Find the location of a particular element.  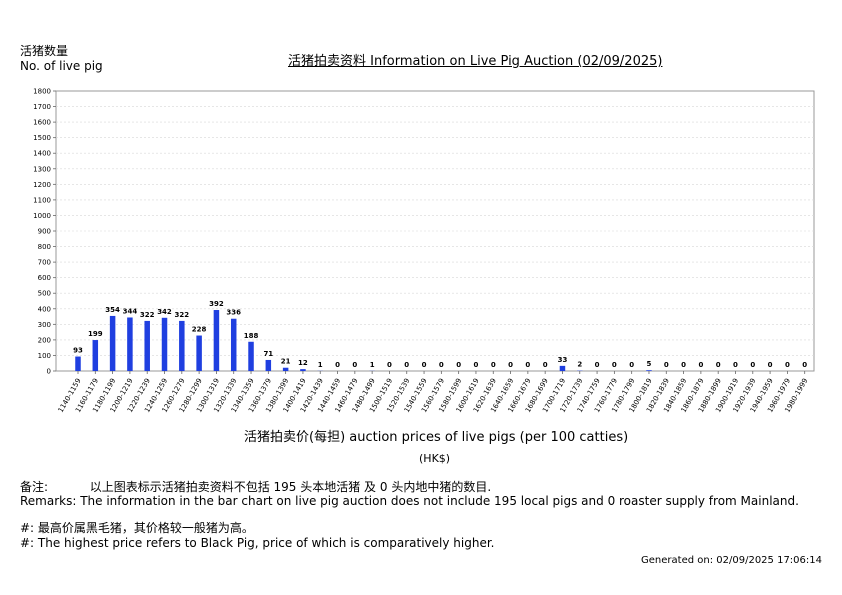

y-tick-label: 100 is located at coordinates (44, 356).